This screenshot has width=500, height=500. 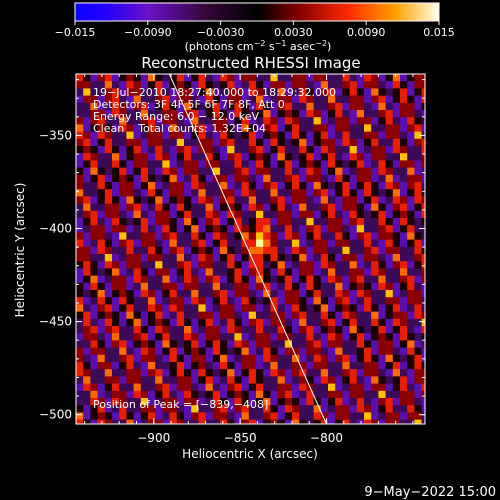 What do you see at coordinates (55, 135) in the screenshot?
I see `y-tick-label: −350` at bounding box center [55, 135].